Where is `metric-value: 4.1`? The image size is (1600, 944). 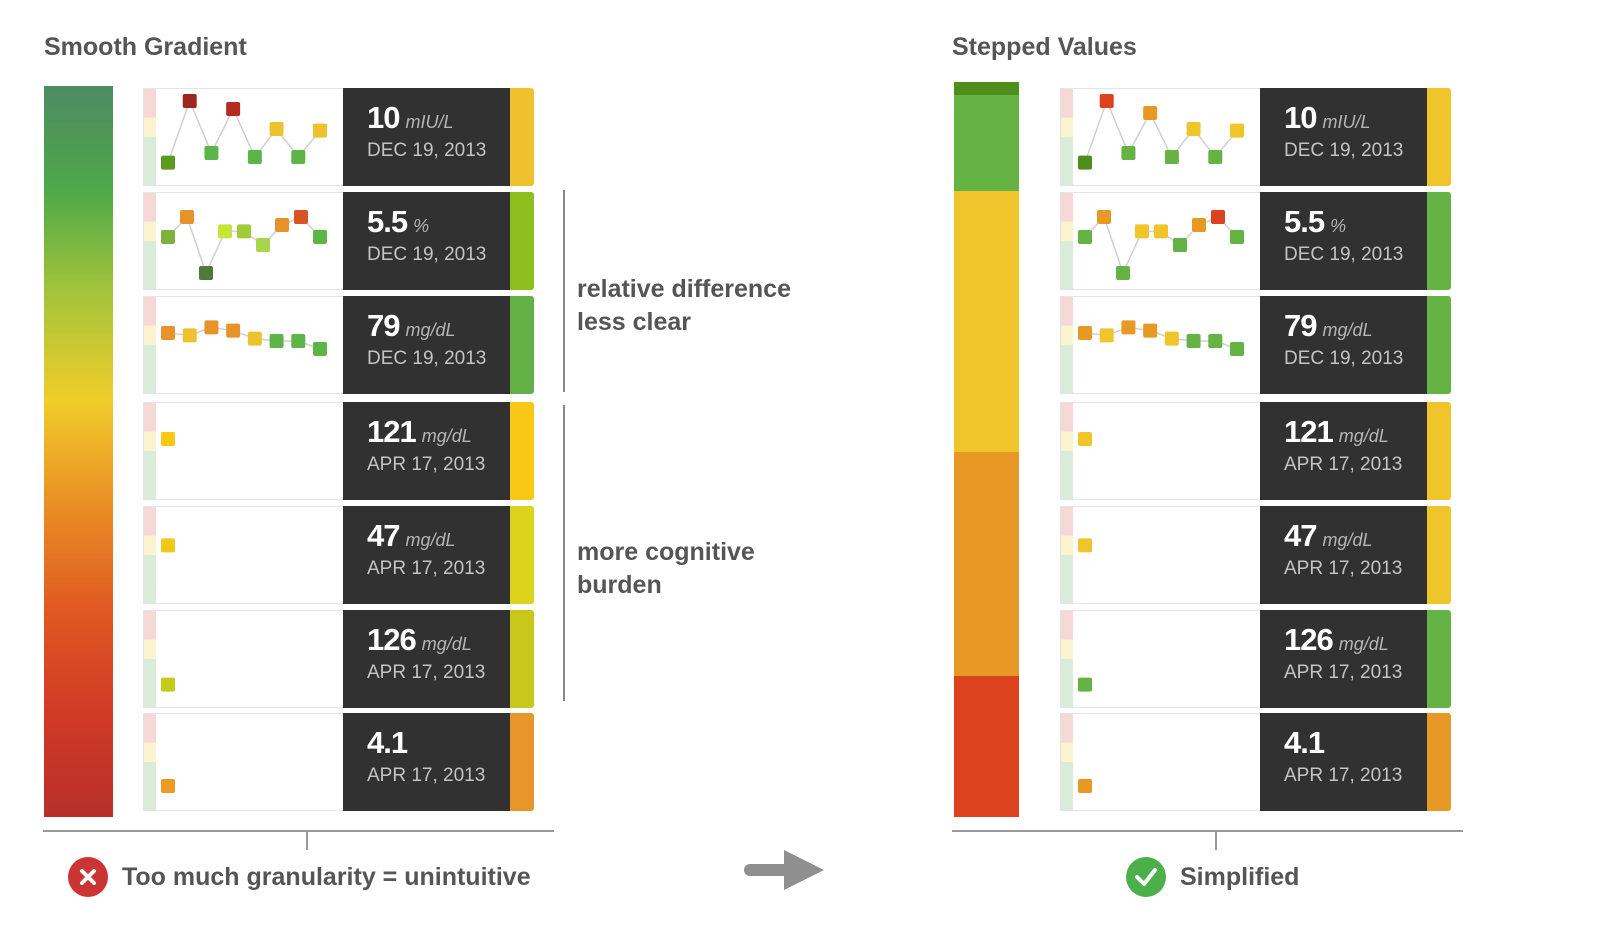
metric-value: 4.1 is located at coordinates (1307, 743).